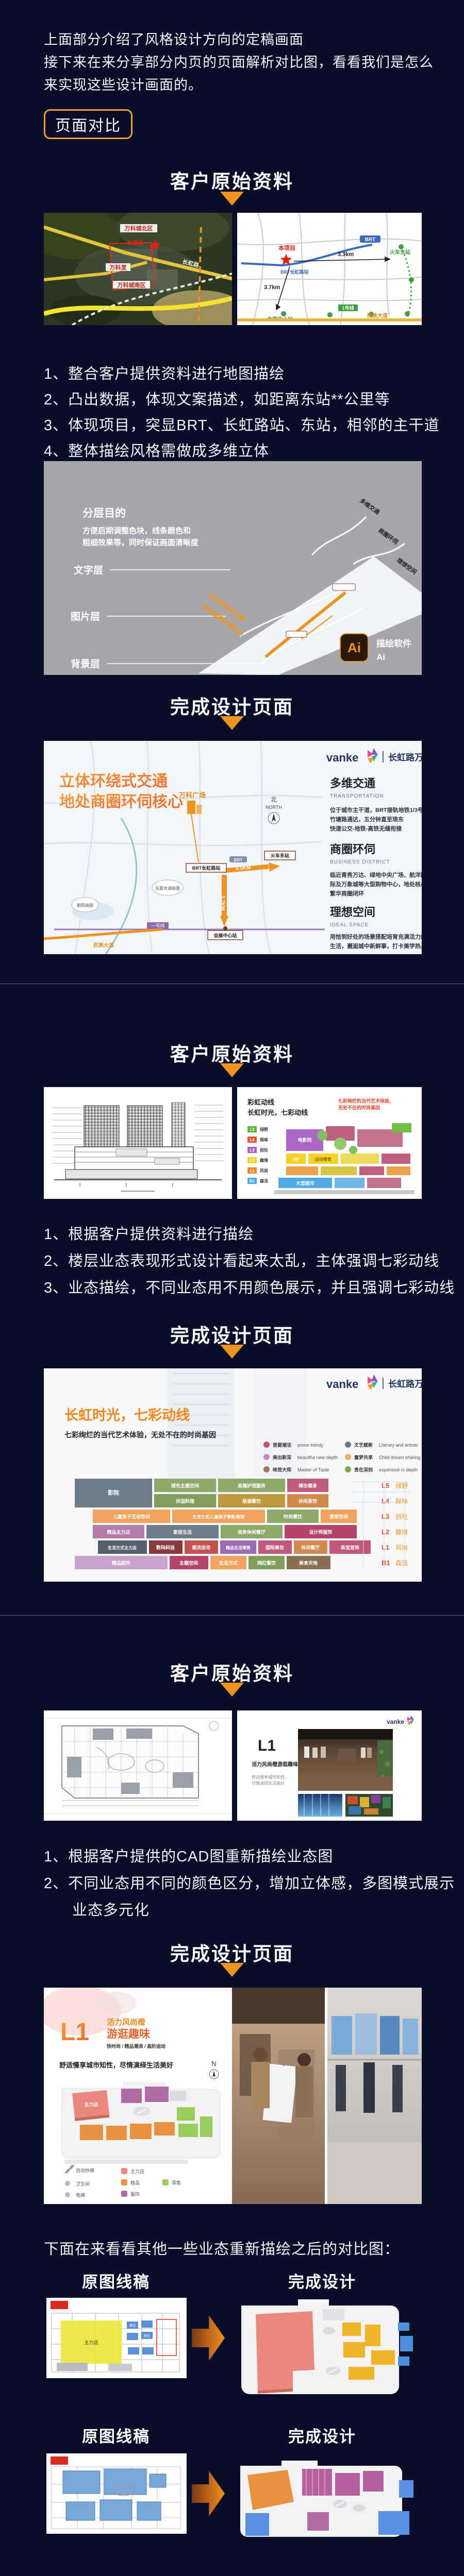 Image resolution: width=464 pixels, height=2576 pixels. I want to click on slide-l1-line2: 尽情演绎生活美好, so click(268, 1783).